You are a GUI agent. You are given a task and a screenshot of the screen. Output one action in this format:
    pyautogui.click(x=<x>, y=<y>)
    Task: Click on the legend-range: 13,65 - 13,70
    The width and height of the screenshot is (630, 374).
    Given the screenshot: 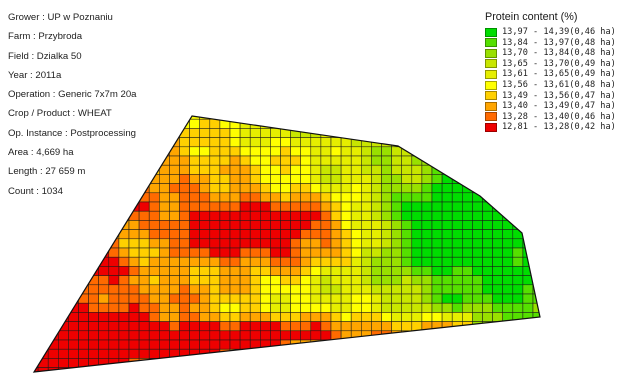 What is the action you would take?
    pyautogui.click(x=536, y=63)
    